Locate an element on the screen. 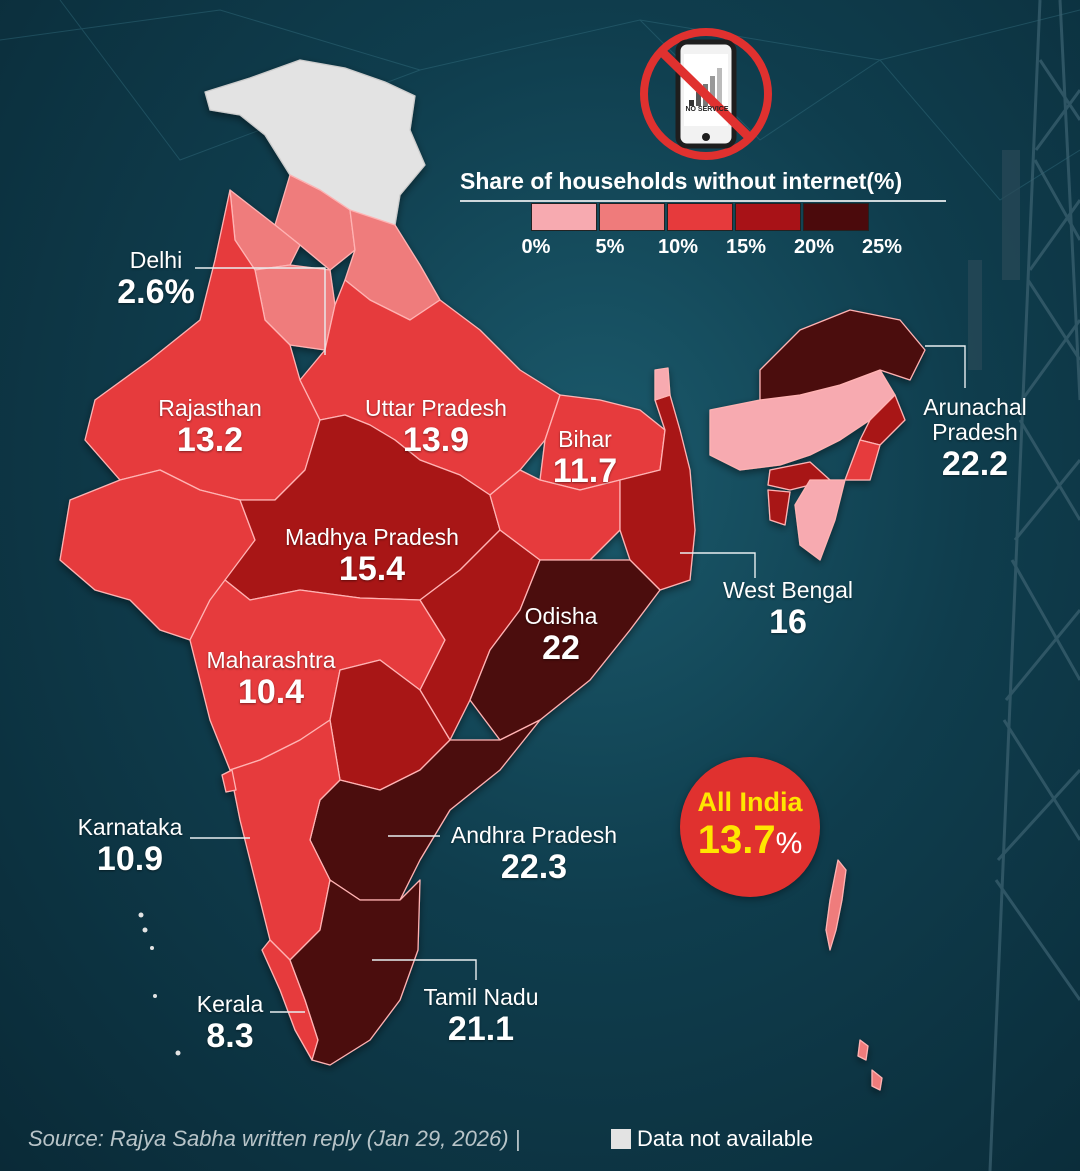  legend-divider is located at coordinates (703, 201).